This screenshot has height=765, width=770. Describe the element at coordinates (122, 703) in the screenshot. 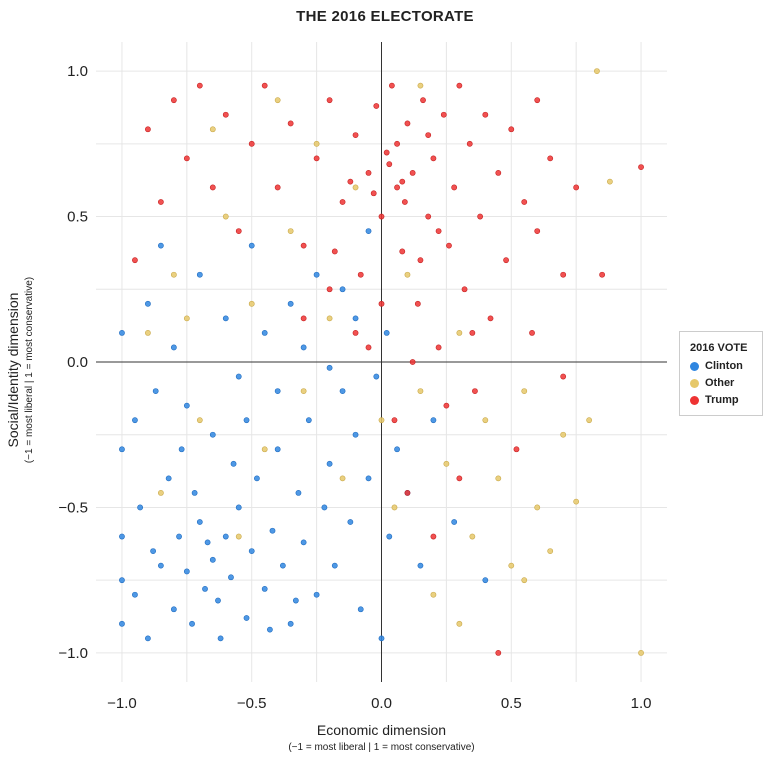

I see `x-tick-label: −1.0` at that location.